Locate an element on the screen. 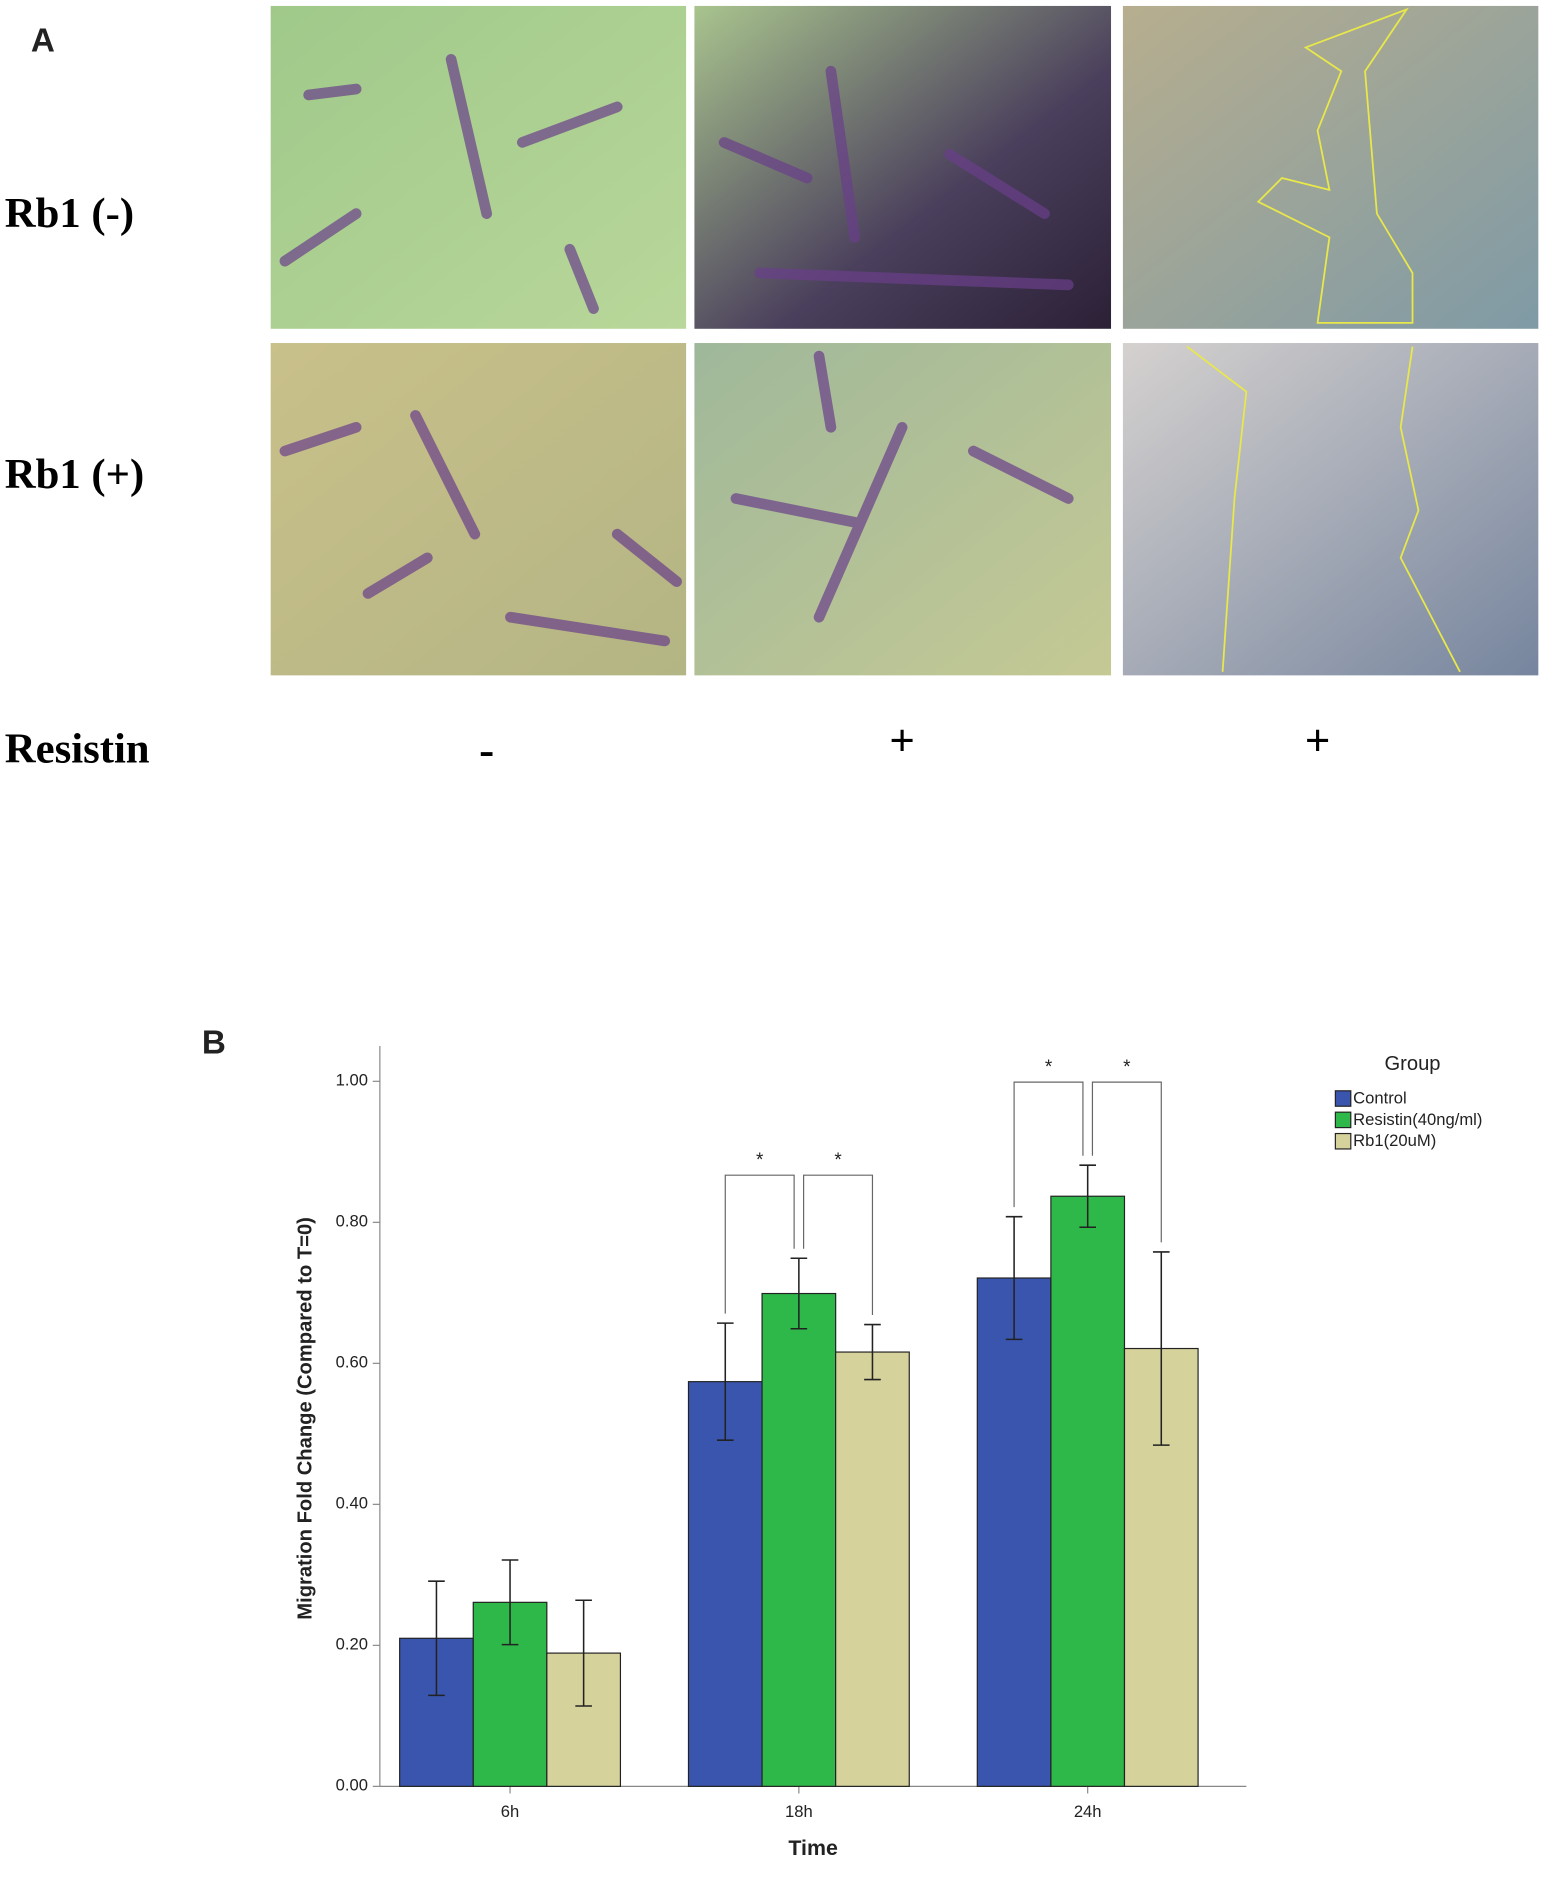 Image resolution: width=1555 pixels, height=1878 pixels. y-tick-label: 0.00 is located at coordinates (352, 1785).